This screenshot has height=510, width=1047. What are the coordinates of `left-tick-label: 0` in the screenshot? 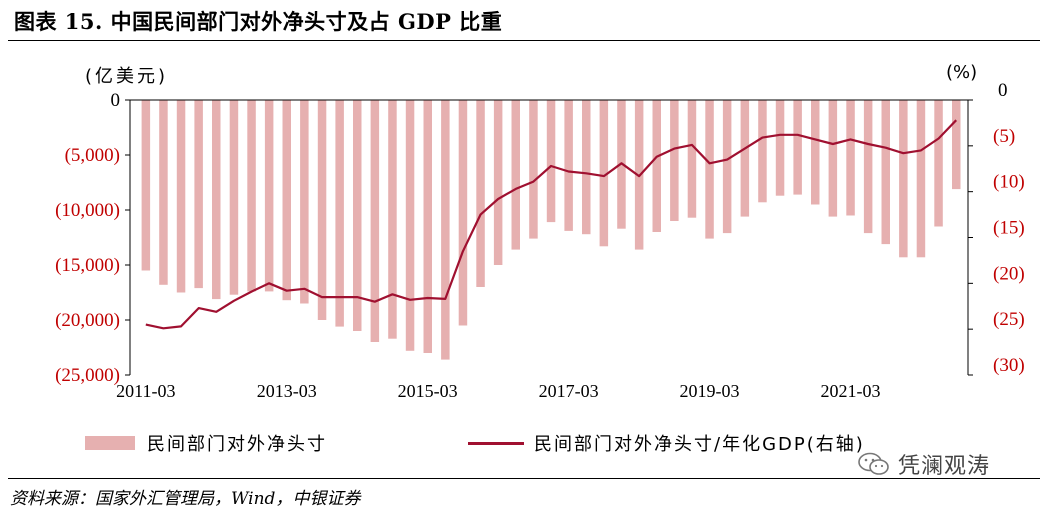 It's located at (116, 100).